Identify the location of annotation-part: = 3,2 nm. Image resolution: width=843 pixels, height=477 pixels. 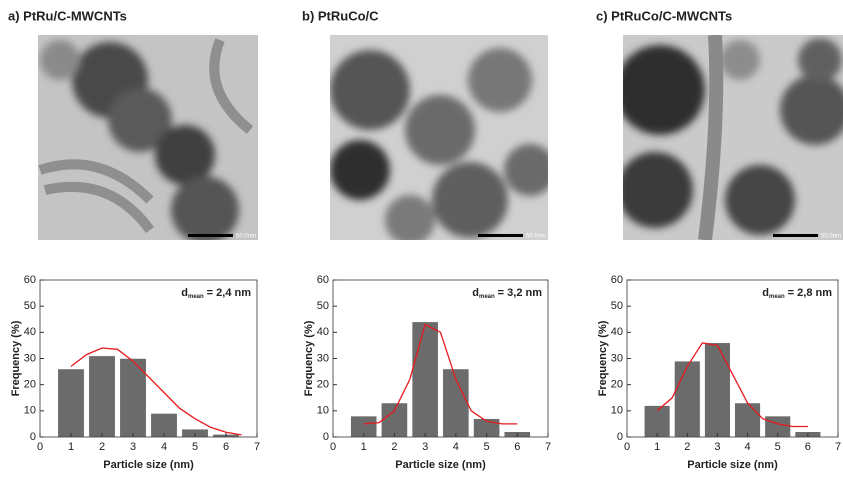
(520, 293).